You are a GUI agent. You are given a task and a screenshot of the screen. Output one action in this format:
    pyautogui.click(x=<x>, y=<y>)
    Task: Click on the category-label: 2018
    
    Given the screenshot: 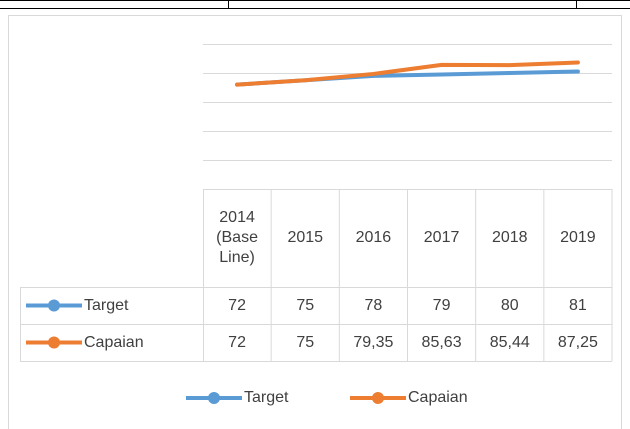 What is the action you would take?
    pyautogui.click(x=509, y=237)
    